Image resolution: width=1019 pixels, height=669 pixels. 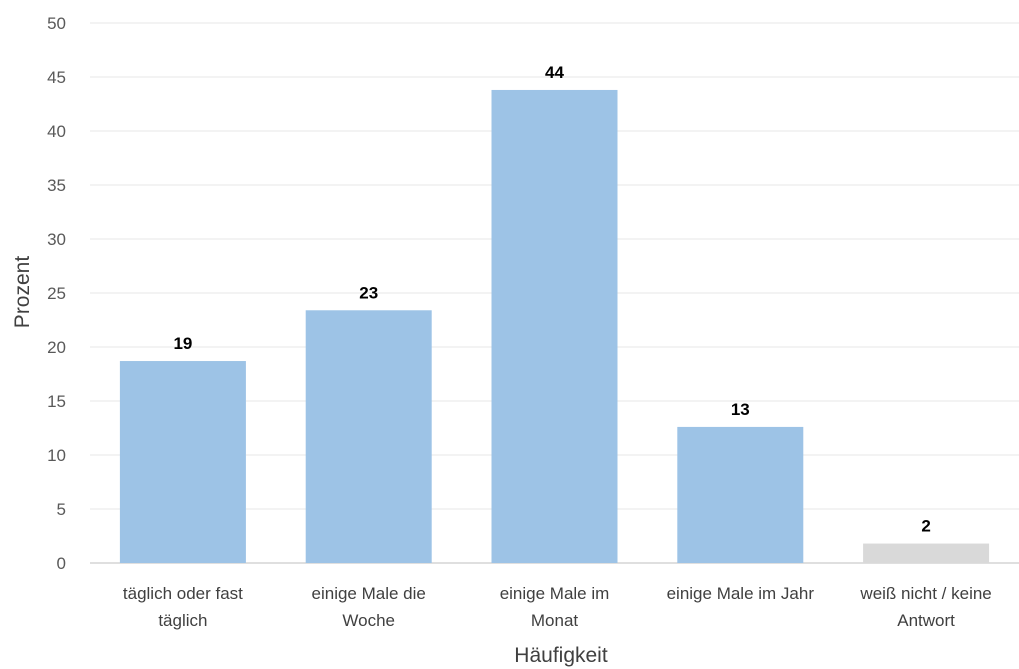 What do you see at coordinates (182, 343) in the screenshot?
I see `data-label: 19` at bounding box center [182, 343].